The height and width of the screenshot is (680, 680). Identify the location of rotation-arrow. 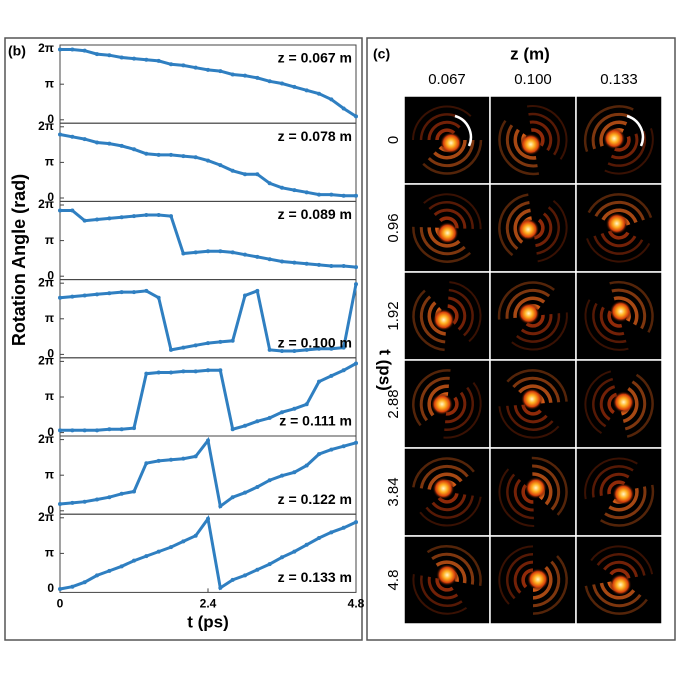
(635, 130).